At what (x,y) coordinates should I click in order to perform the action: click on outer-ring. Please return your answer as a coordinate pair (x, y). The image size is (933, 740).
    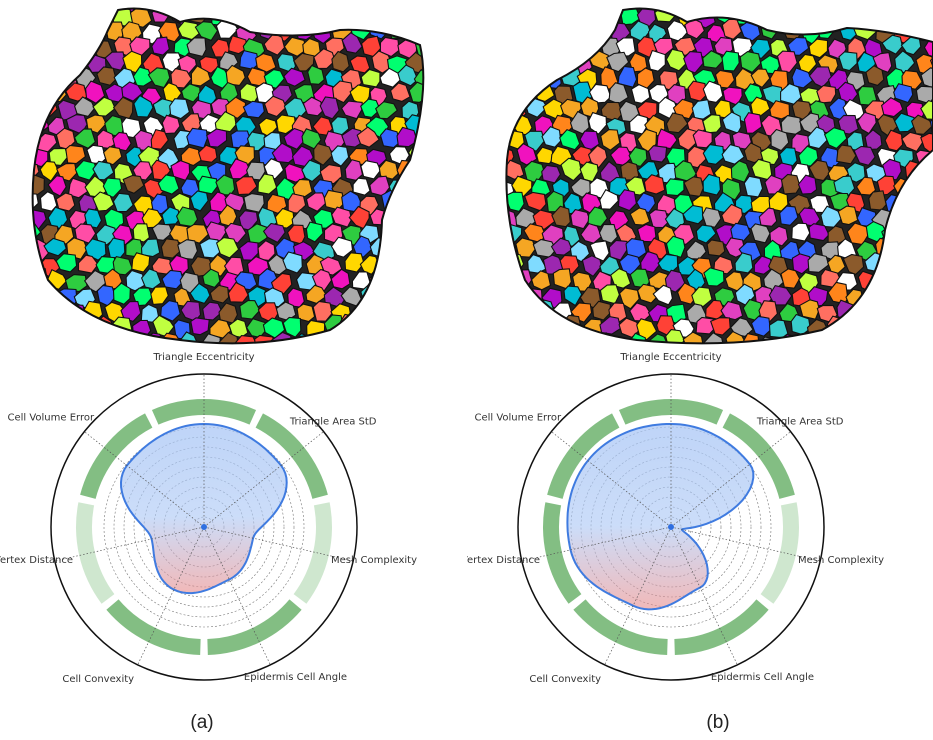
    Looking at the image, I should click on (671, 527).